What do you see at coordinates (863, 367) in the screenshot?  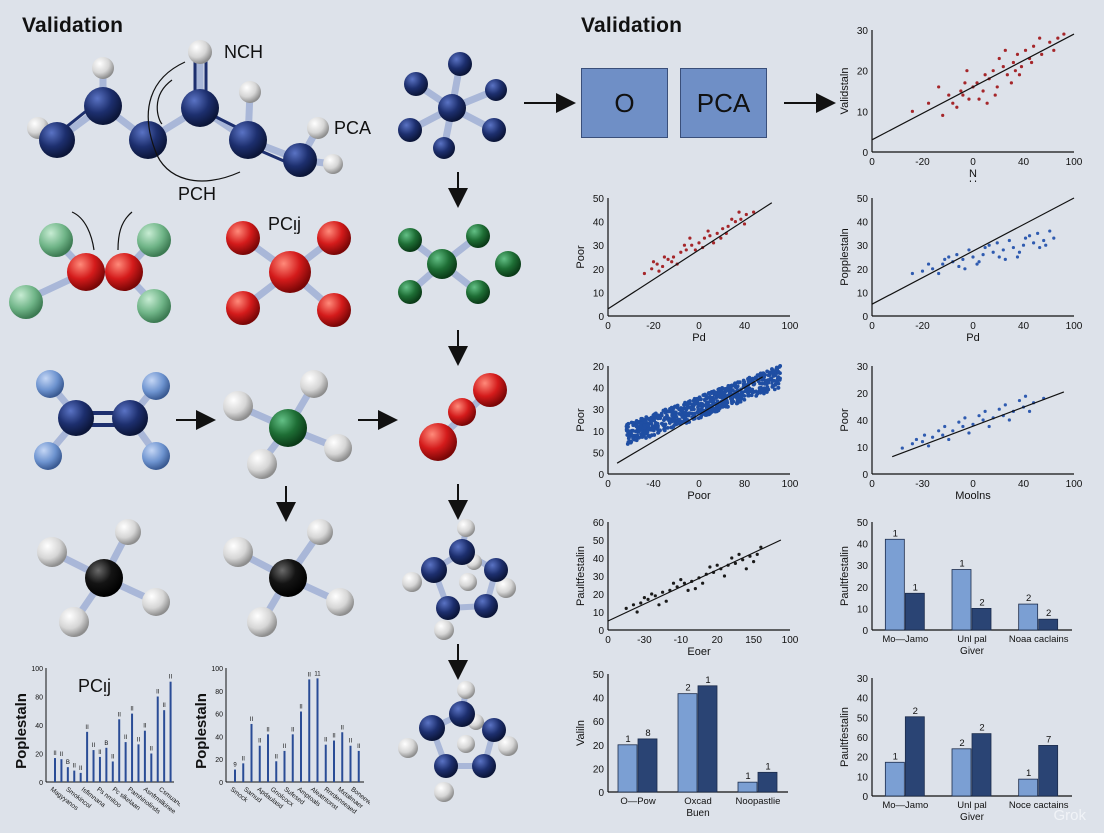 I see `y-tick-label: 30` at bounding box center [863, 367].